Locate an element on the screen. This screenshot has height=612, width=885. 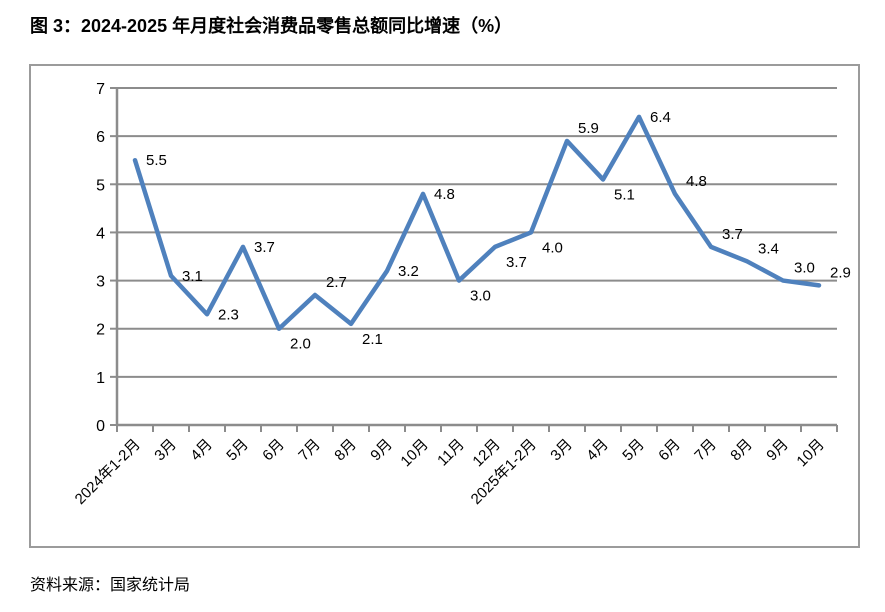
data-label: 3.4 is located at coordinates (768, 248).